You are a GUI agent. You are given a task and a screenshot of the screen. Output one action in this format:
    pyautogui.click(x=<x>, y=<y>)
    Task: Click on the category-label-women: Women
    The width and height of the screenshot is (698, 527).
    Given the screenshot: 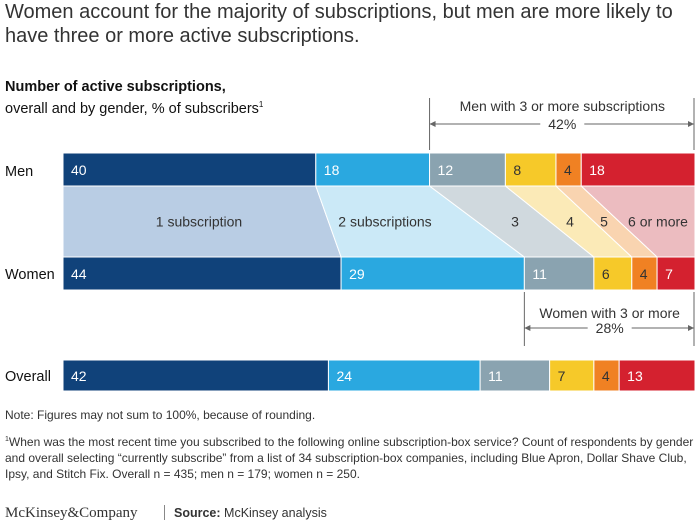 What is the action you would take?
    pyautogui.click(x=30, y=275)
    